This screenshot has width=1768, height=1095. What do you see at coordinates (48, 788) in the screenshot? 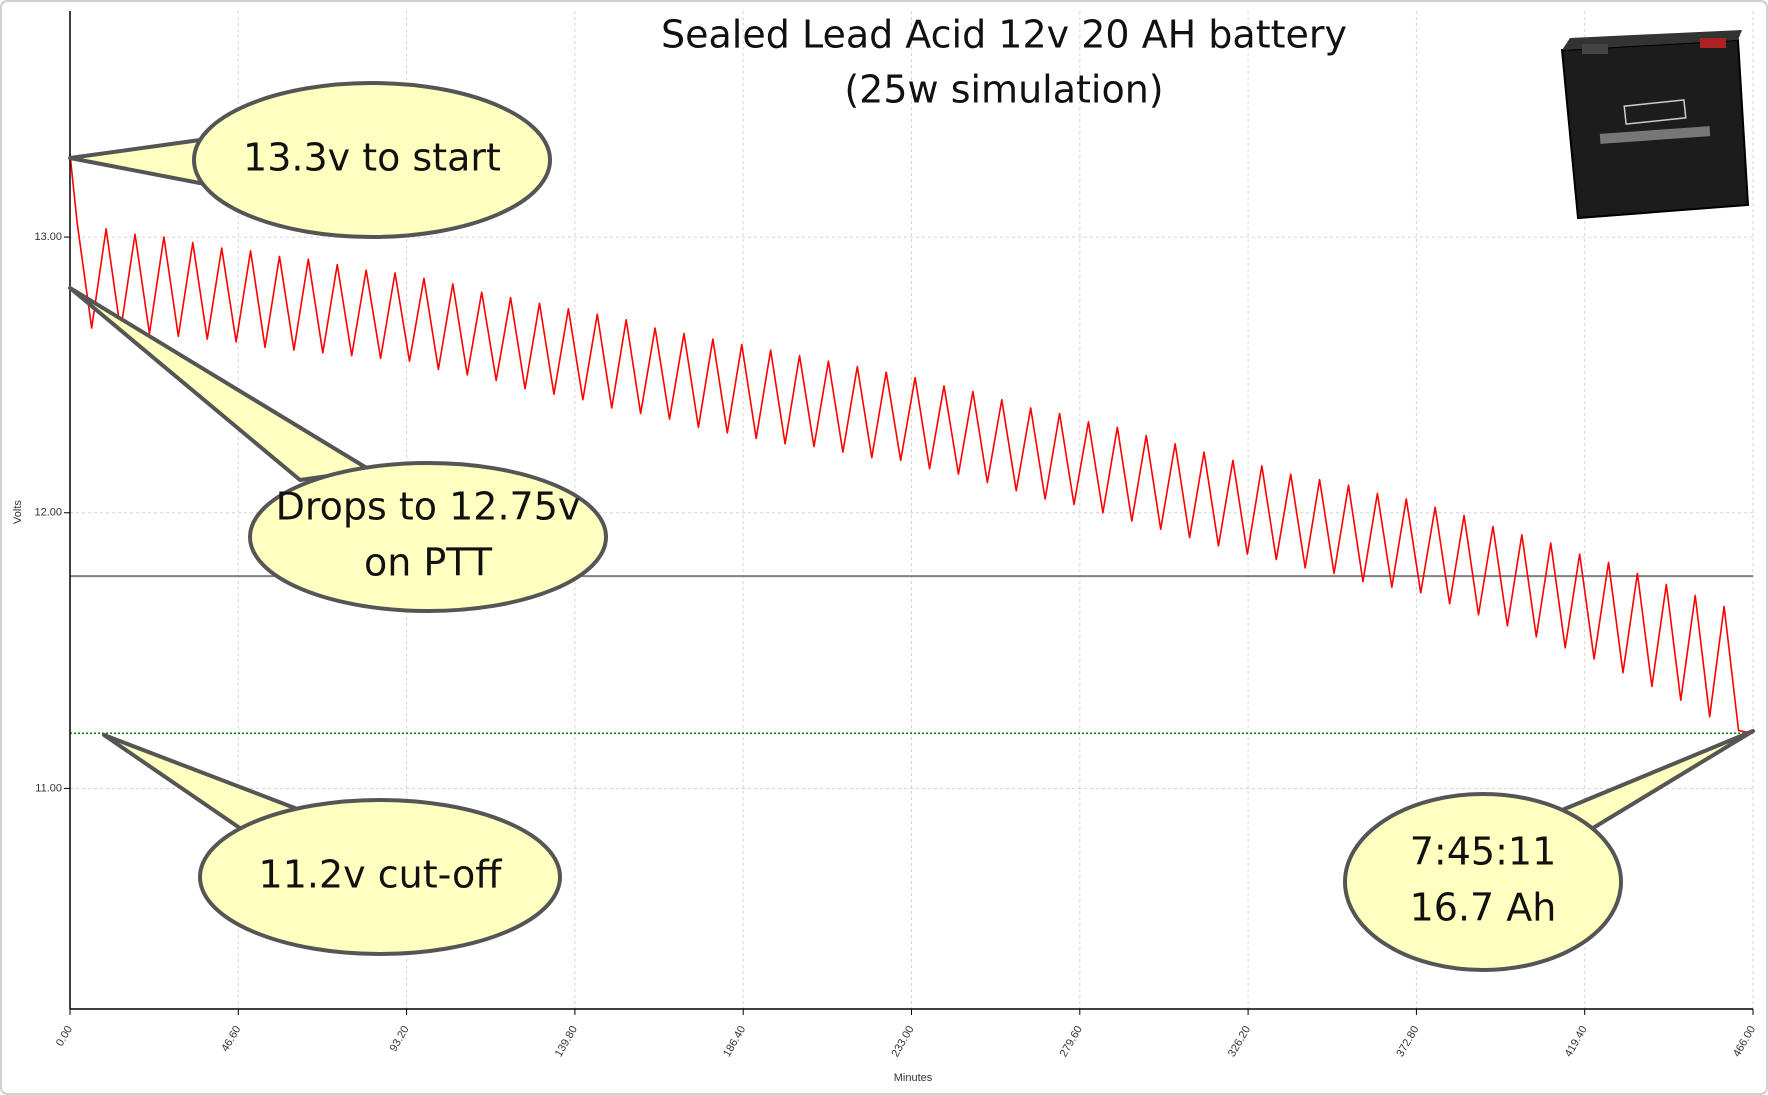
I see `y-tick-label: 11.00` at bounding box center [48, 788].